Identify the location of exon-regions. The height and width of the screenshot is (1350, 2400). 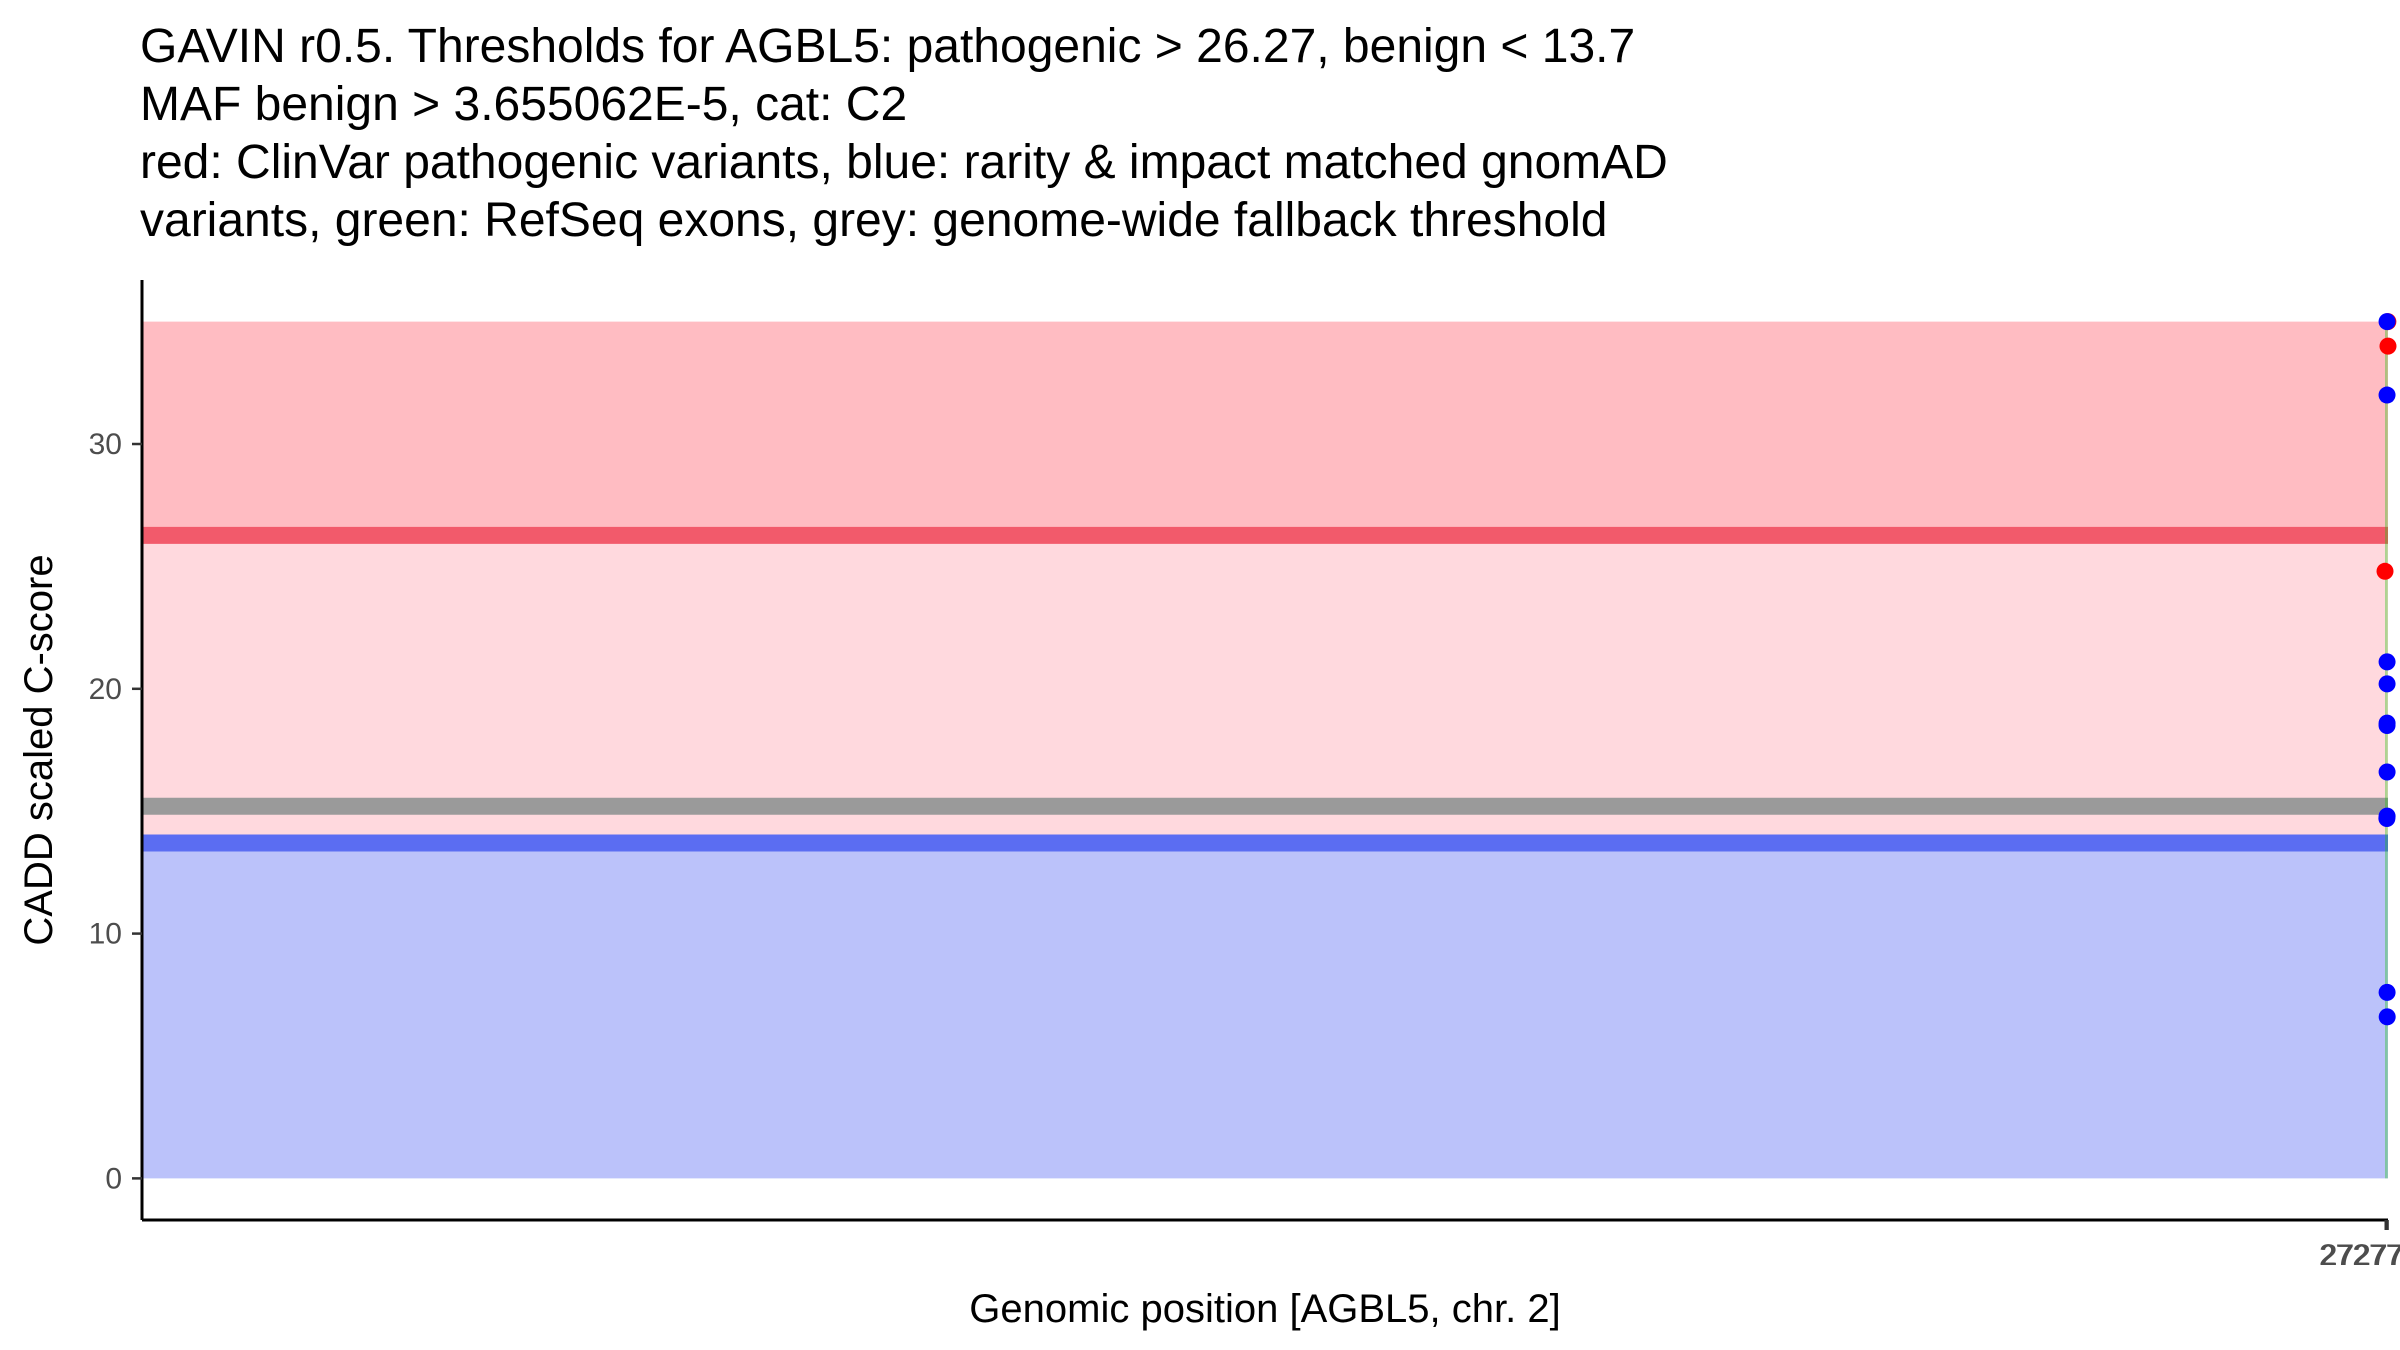
(2386, 750).